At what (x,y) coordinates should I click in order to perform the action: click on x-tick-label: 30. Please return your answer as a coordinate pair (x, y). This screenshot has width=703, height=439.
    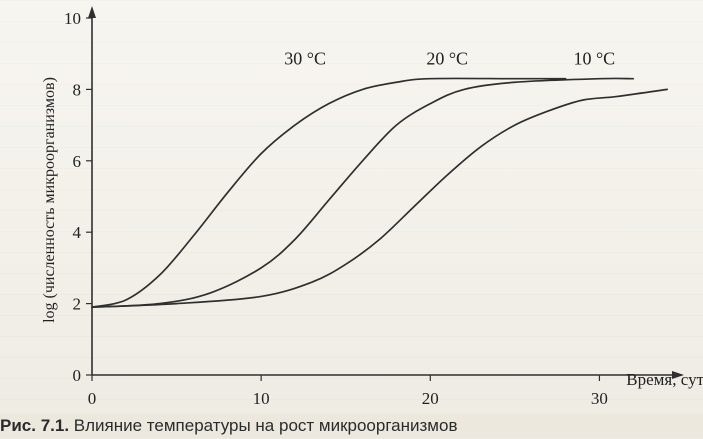
    Looking at the image, I should click on (599, 398).